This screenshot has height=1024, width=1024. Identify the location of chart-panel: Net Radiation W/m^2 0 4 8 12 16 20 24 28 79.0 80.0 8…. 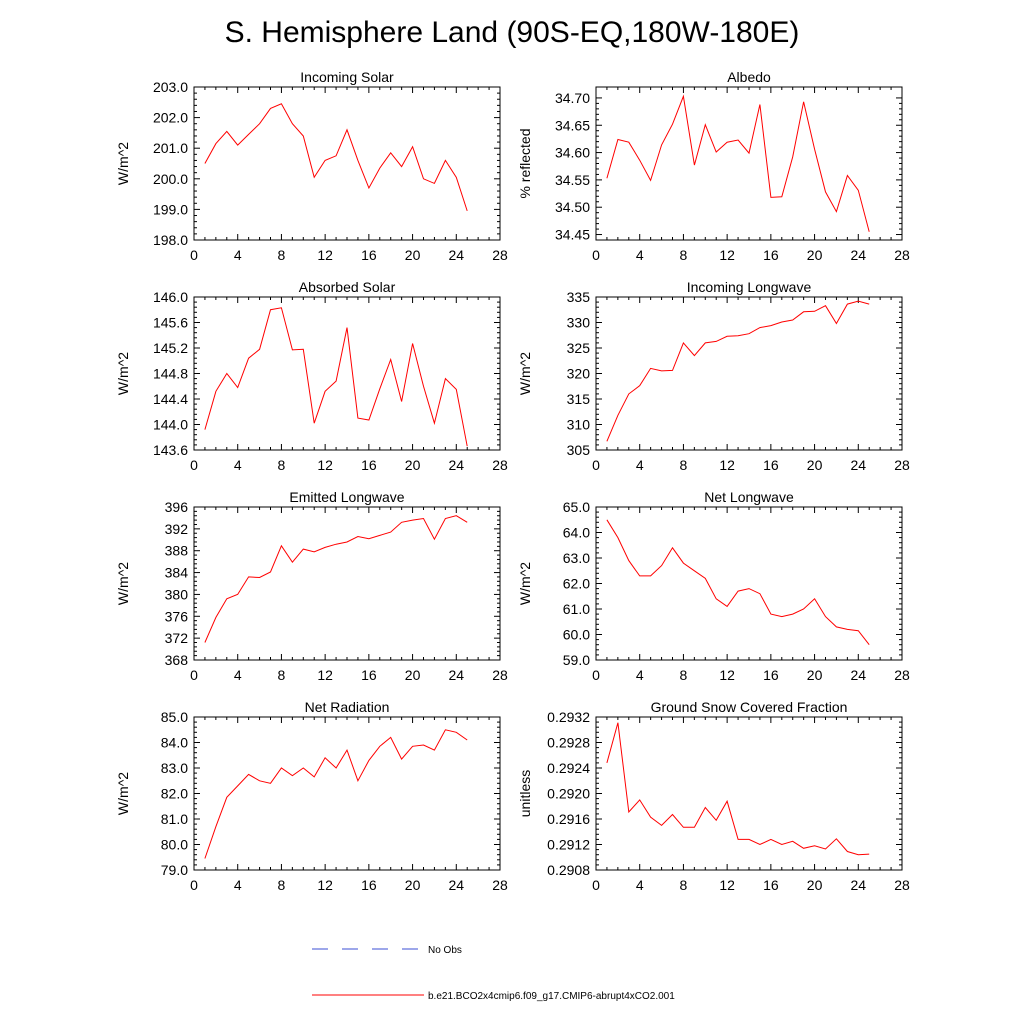
(311, 796).